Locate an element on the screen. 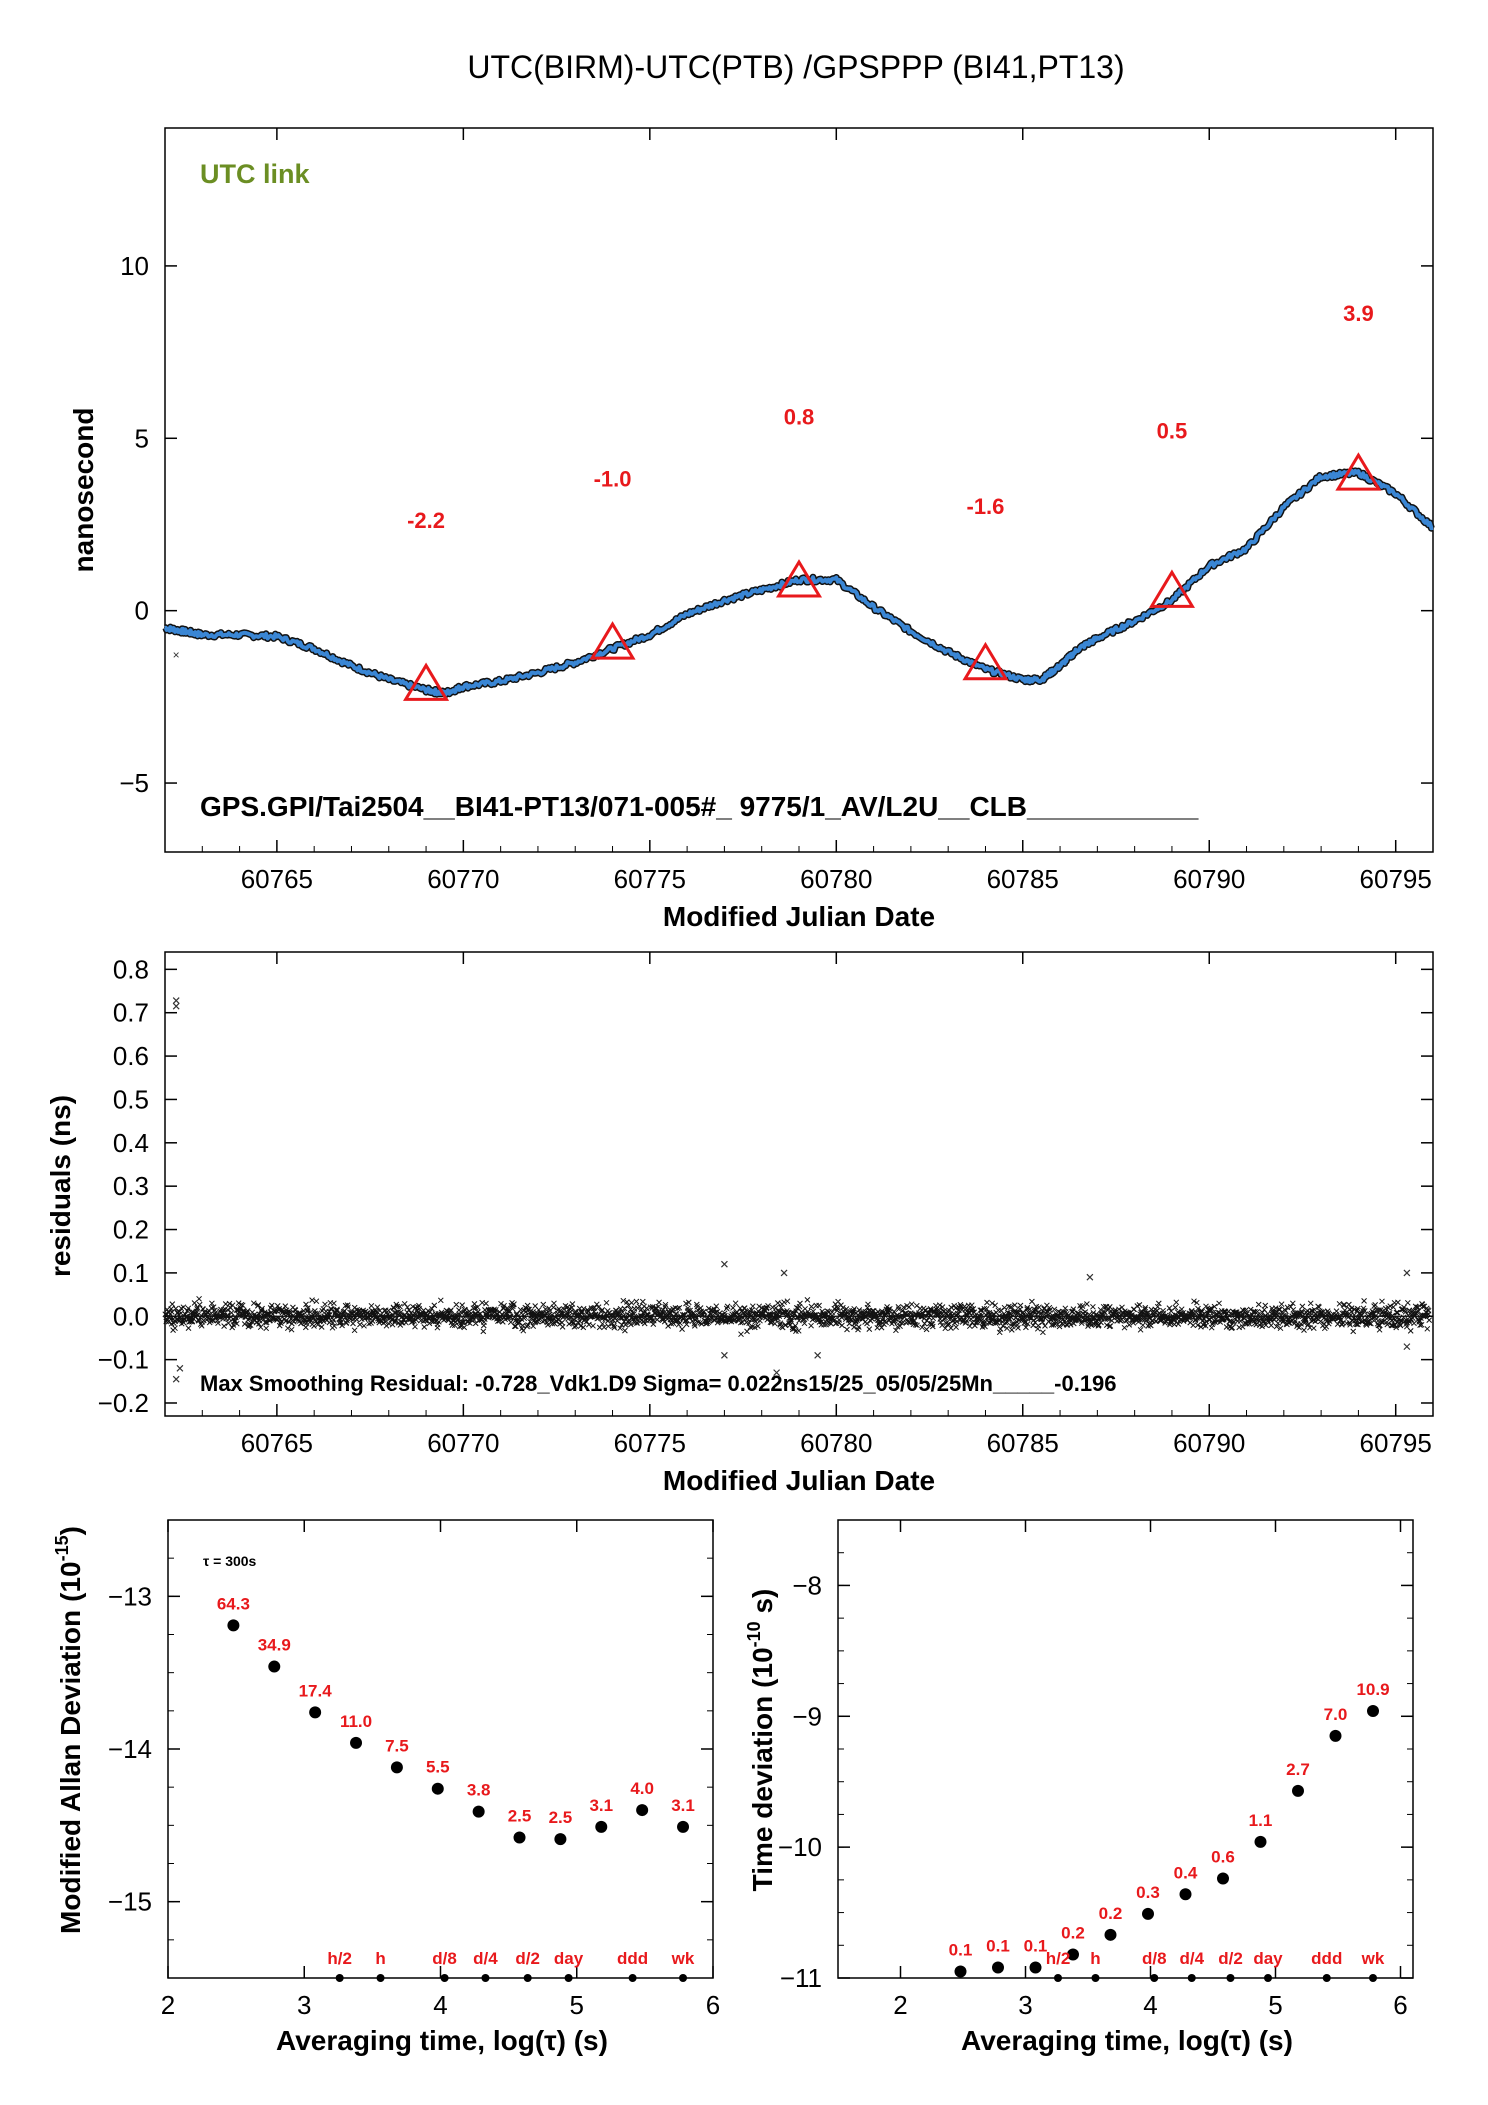  y-tick-label: −8 is located at coordinates (807, 1585).